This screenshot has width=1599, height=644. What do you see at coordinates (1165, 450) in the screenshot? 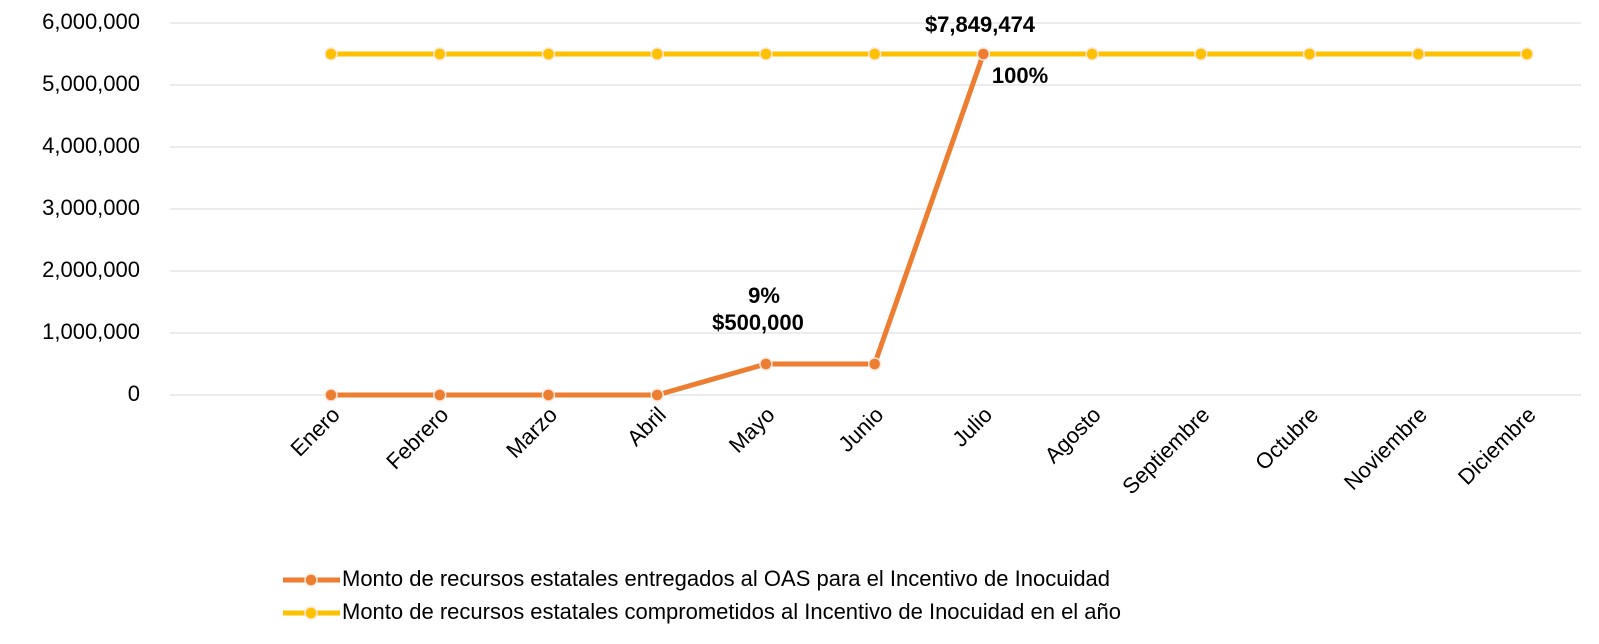
I see `x-tick-label: Septiembre` at bounding box center [1165, 450].